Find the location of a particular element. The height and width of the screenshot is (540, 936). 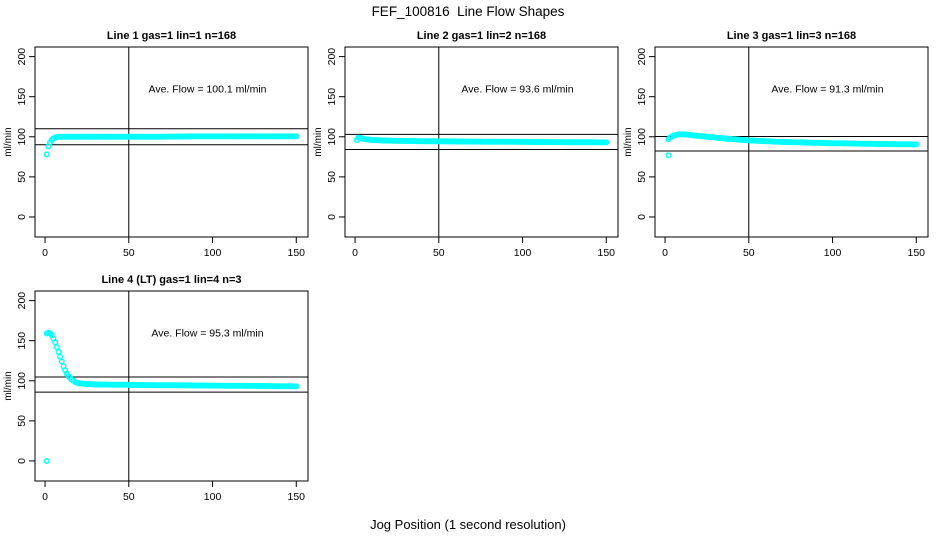

panel-1-y-tick-label: 0 is located at coordinates (22, 217).